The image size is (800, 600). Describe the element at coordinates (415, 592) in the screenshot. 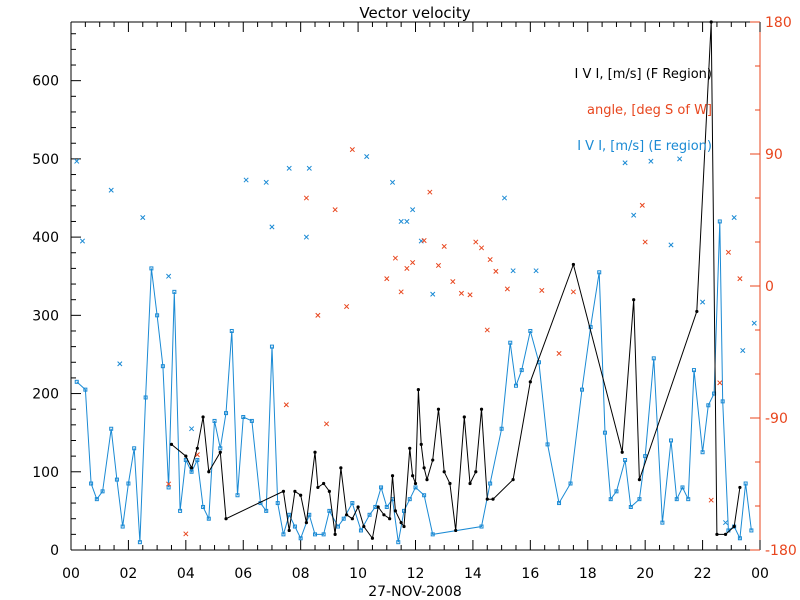

I see `x-axis-label: 27-NOV-2008` at that location.